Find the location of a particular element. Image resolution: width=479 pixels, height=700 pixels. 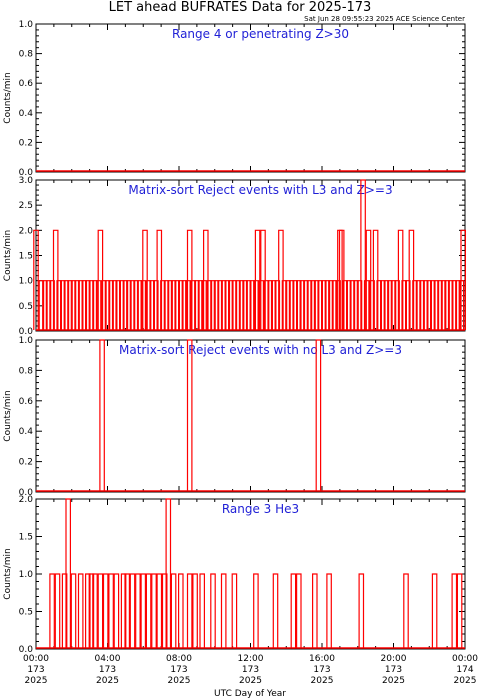

y-tick-label: 2.5 is located at coordinates (26, 206).